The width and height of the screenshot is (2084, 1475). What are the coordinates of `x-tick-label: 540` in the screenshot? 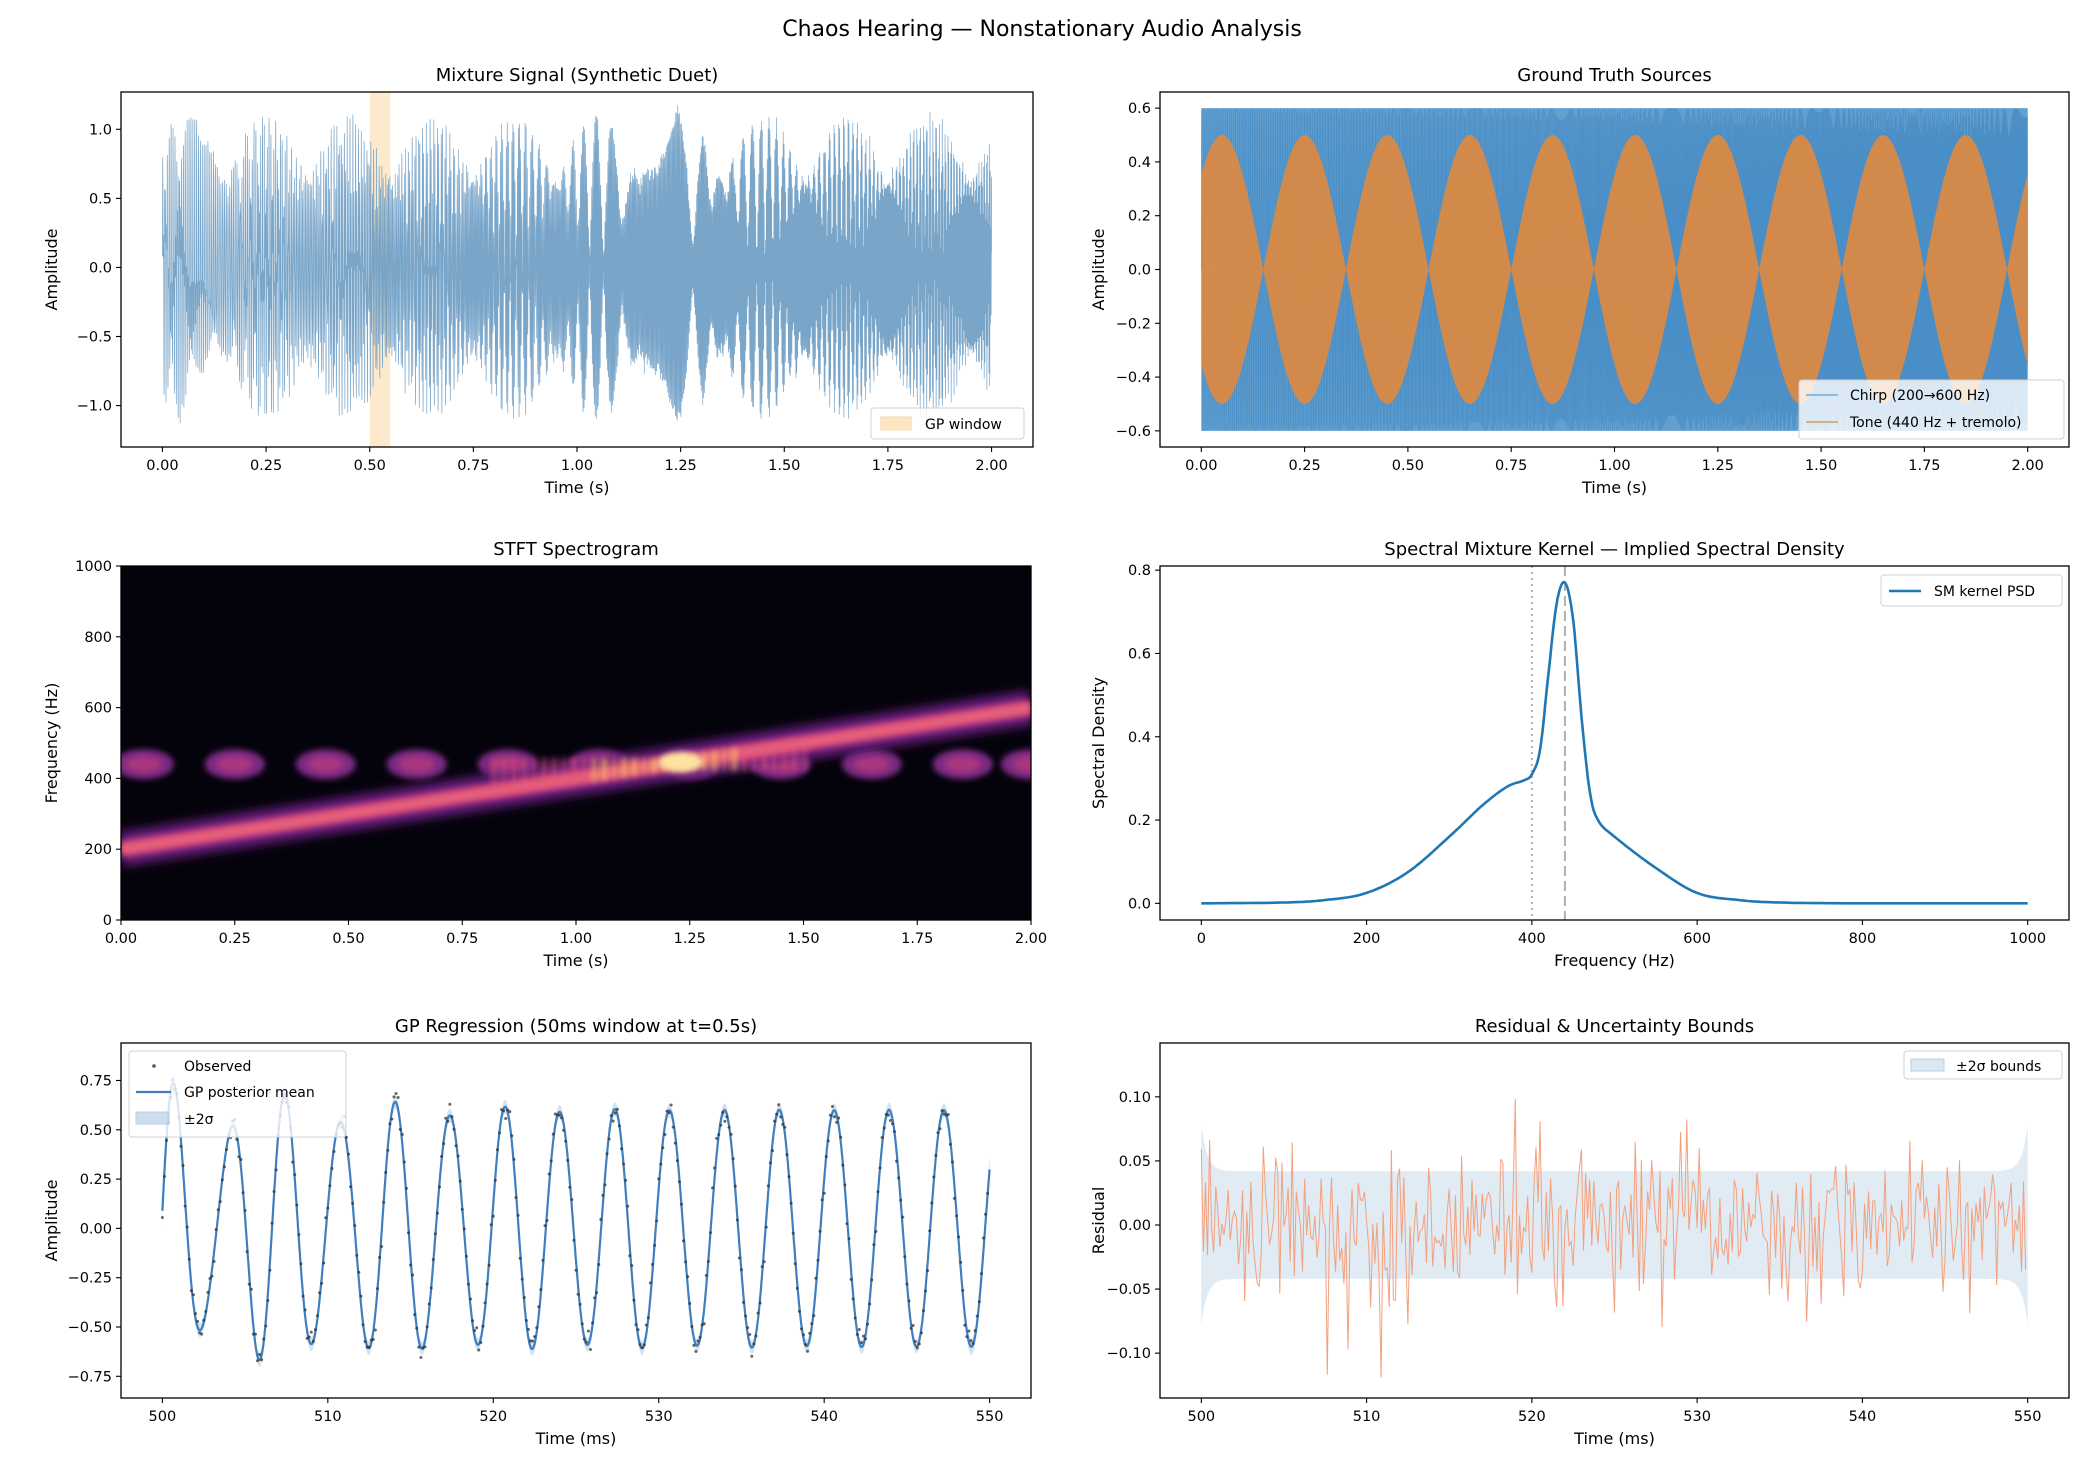 It's located at (824, 1417).